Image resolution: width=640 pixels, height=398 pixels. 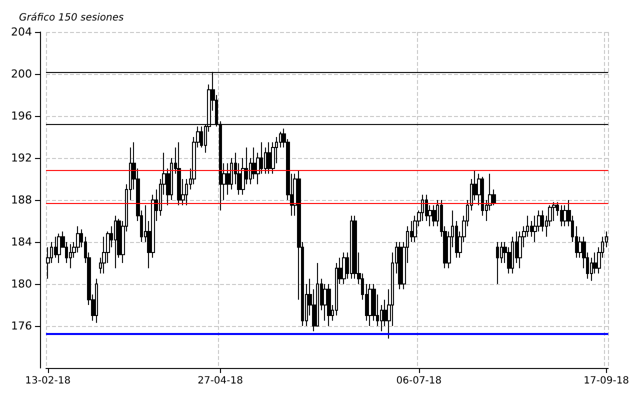 I want to click on x-tick-label: 27-04-18, so click(x=220, y=381).